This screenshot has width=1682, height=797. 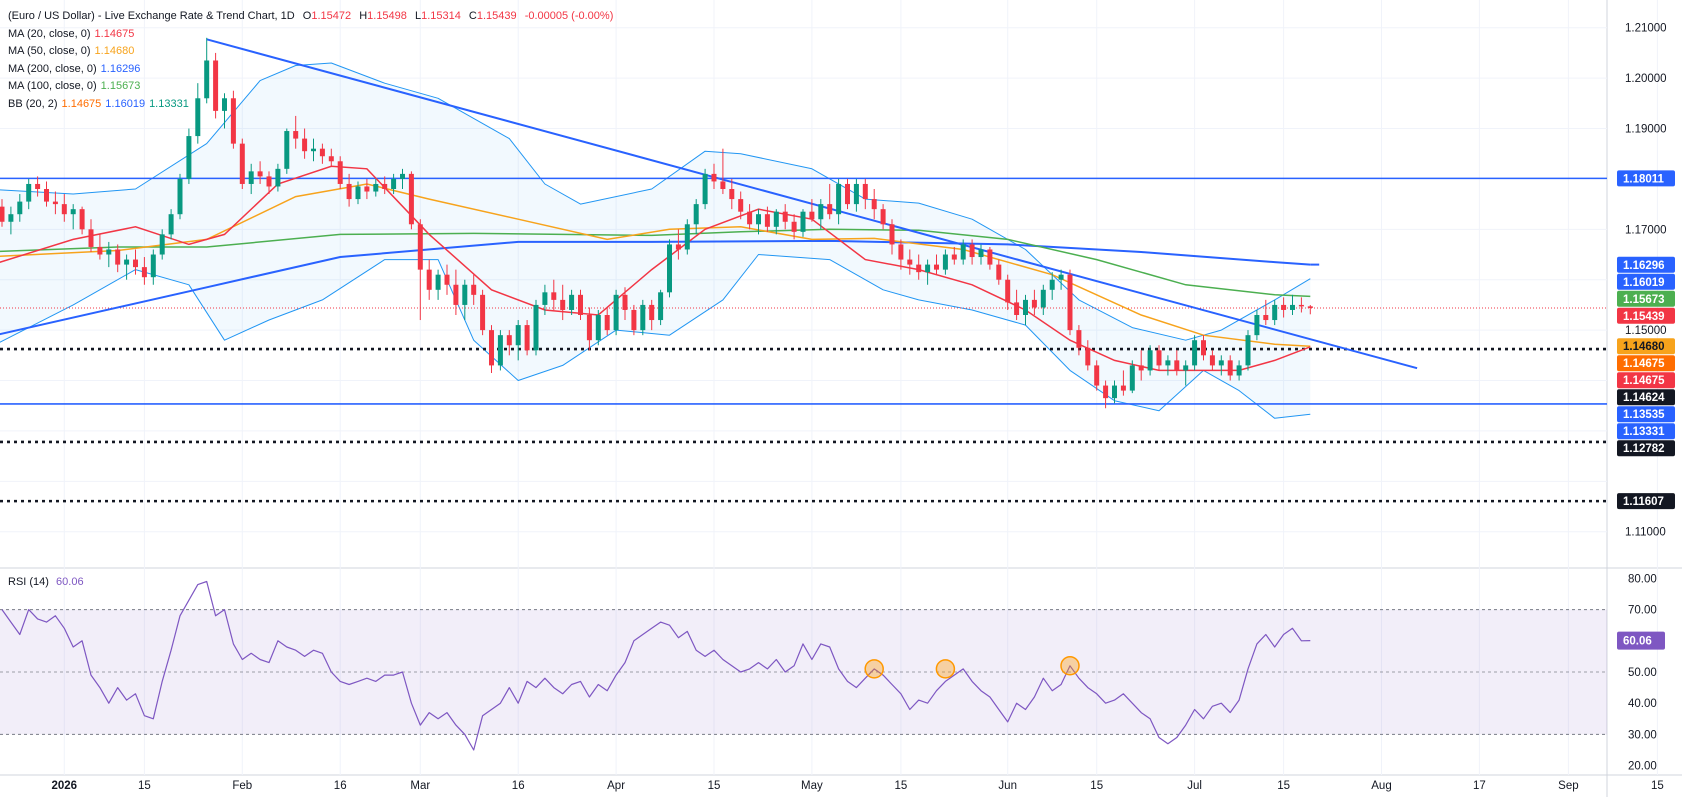 I want to click on rsi-legend: RSI (14) 60.06, so click(x=46, y=582).